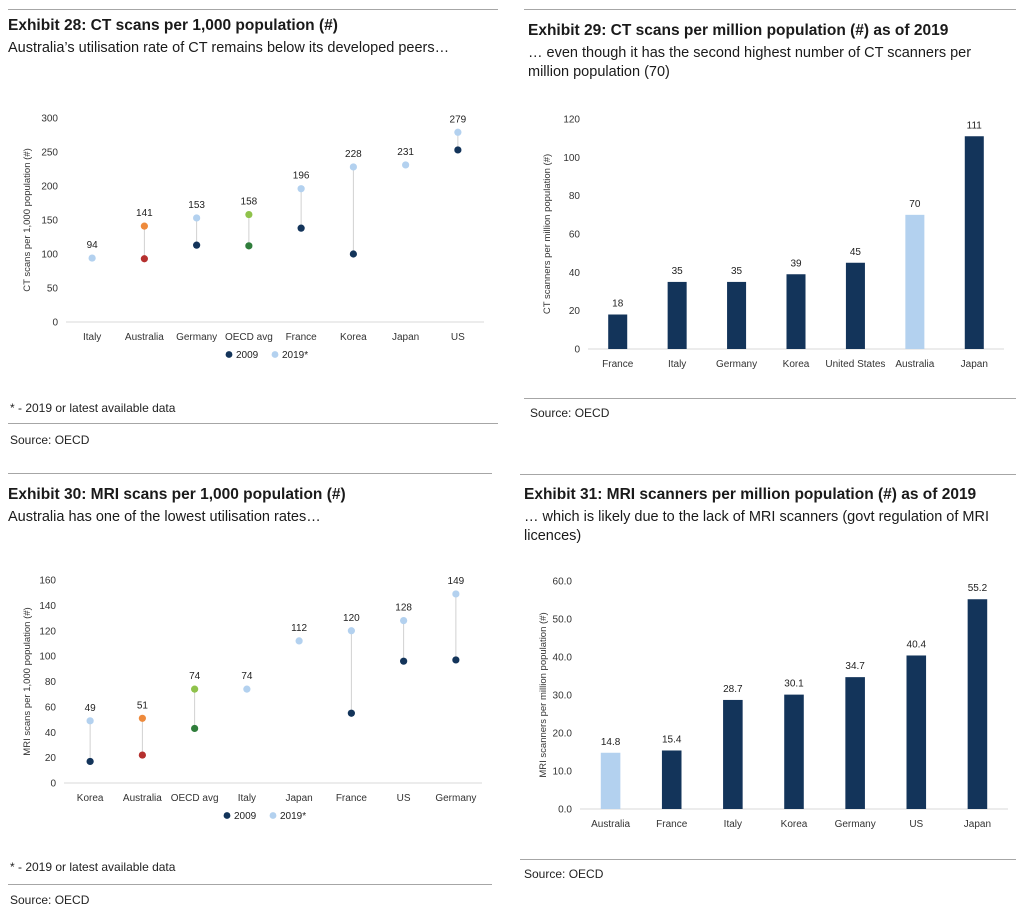 This screenshot has height=918, width=1024. Describe the element at coordinates (53, 289) in the screenshot. I see `y-tick-label: 50` at that location.